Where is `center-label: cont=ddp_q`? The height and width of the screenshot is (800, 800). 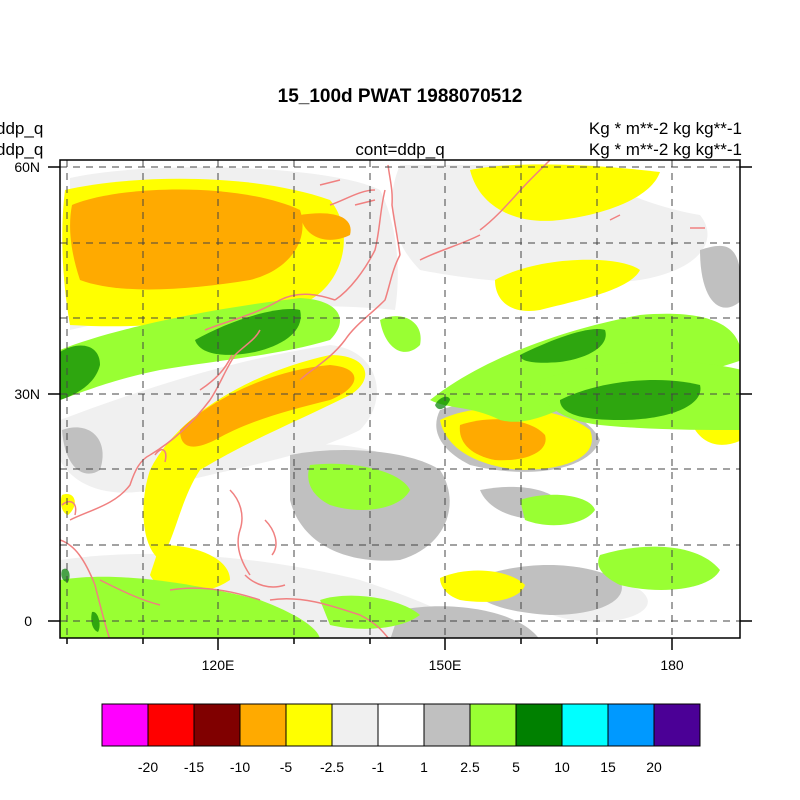 center-label: cont=ddp_q is located at coordinates (399, 149).